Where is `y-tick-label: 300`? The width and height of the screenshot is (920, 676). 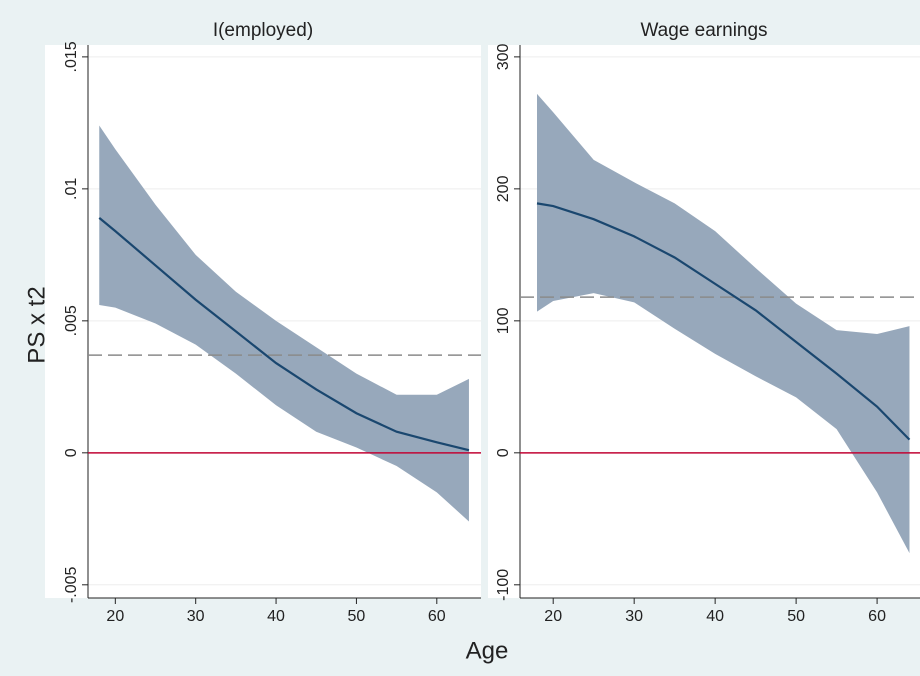
y-tick-label: 300 is located at coordinates (503, 56).